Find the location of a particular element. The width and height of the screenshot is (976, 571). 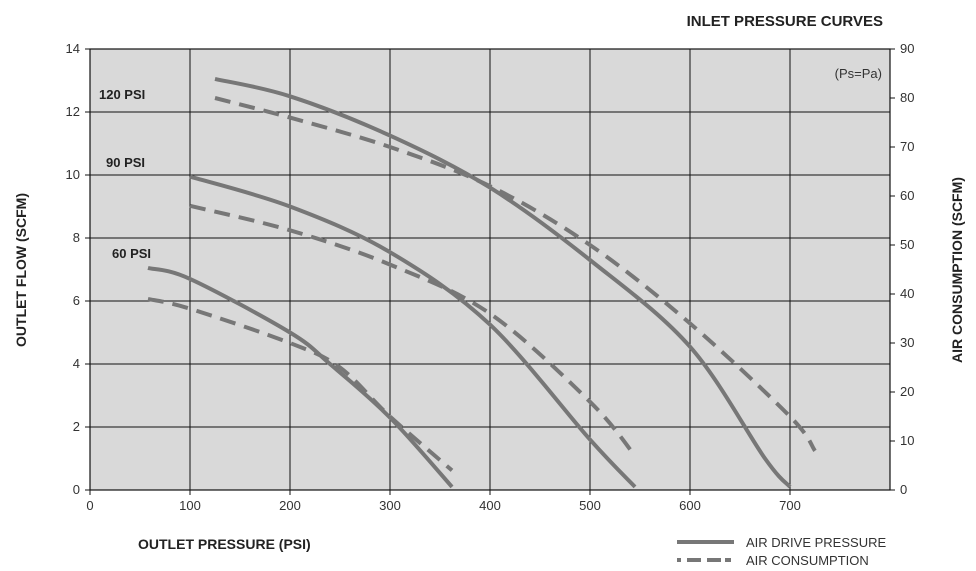

y-tick-label: 12 is located at coordinates (73, 111).